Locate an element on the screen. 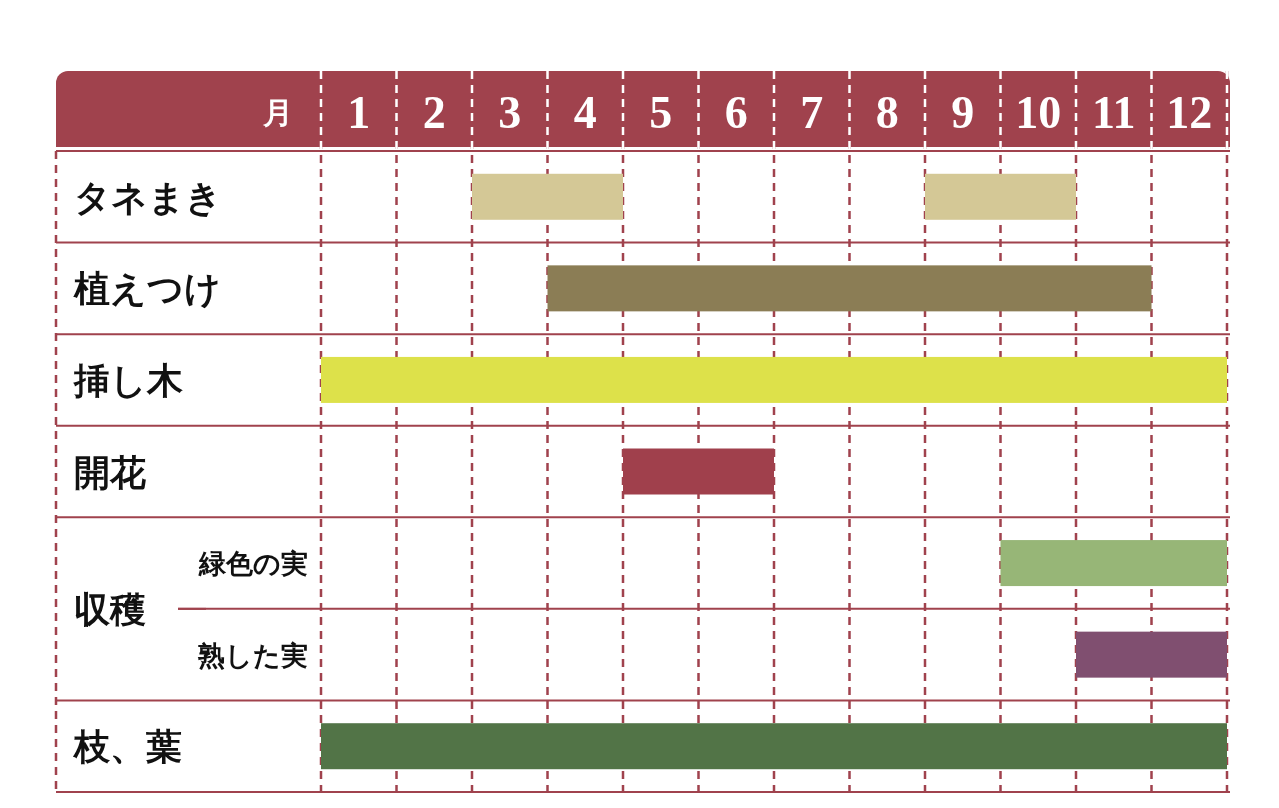 This screenshot has height=808, width=1279. y-tick-label: 開花 is located at coordinates (110, 472).